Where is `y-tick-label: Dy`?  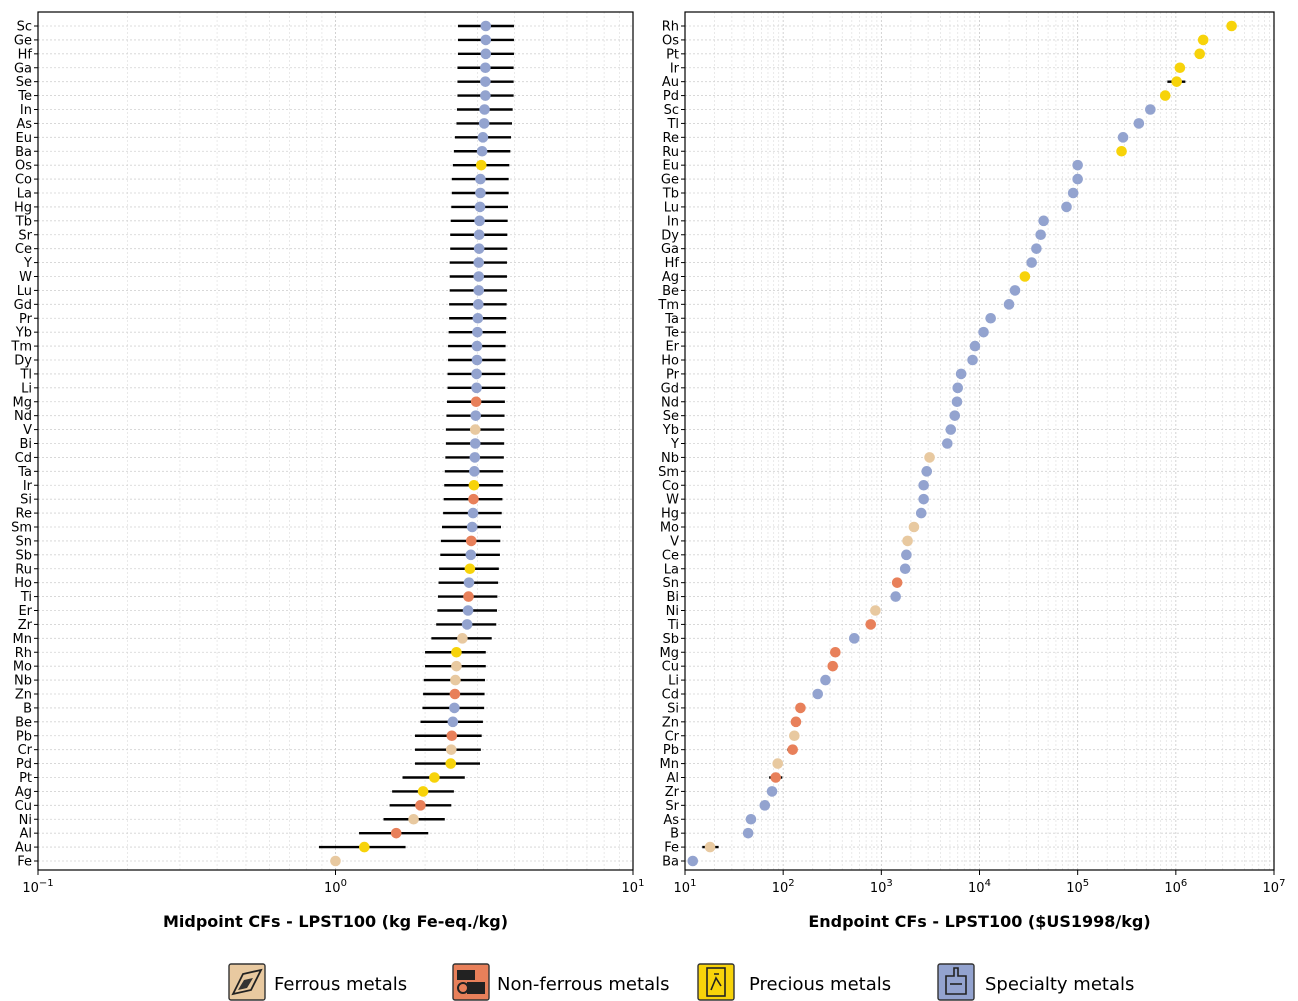
y-tick-label: Dy is located at coordinates (23, 361).